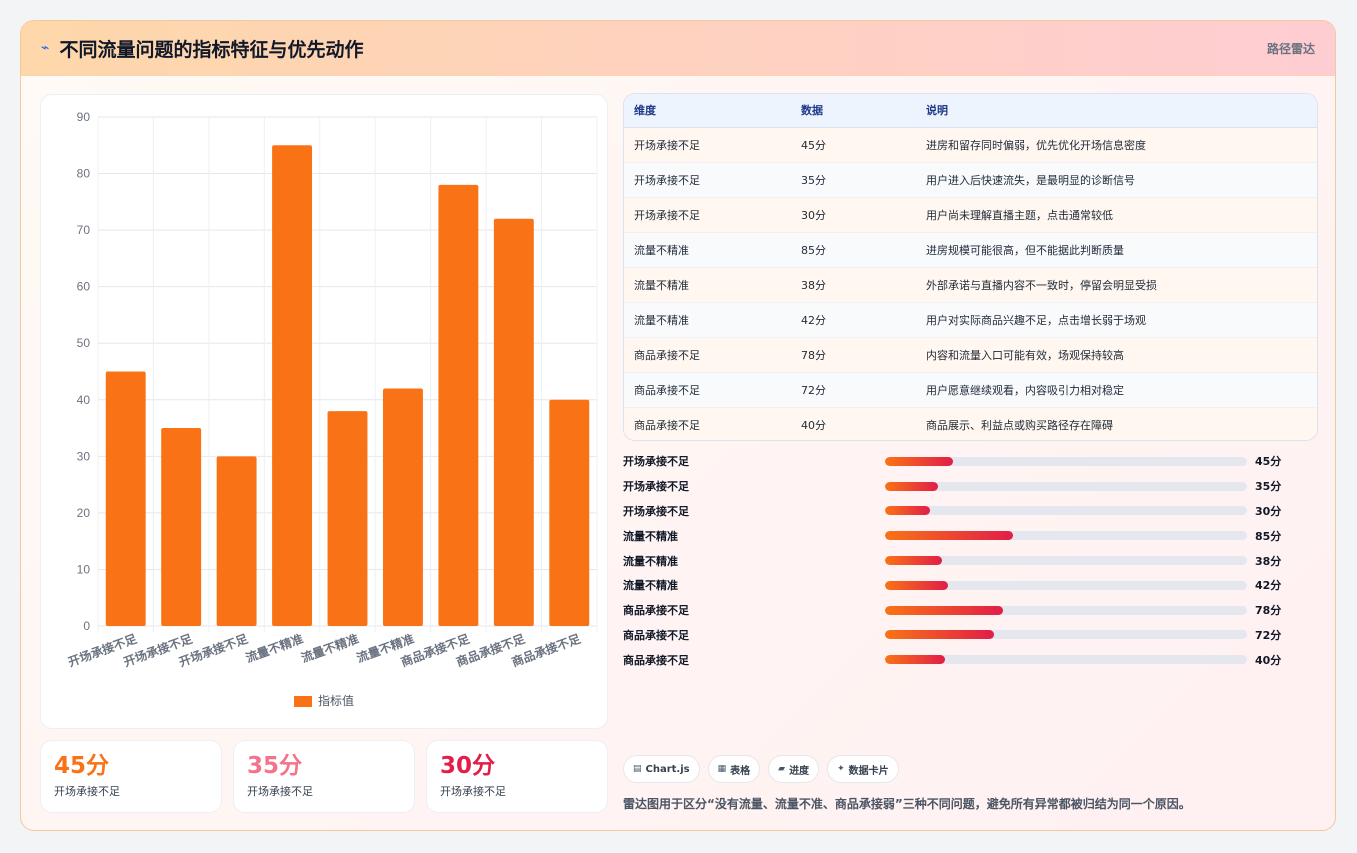 Image resolution: width=1357 pixels, height=853 pixels. Describe the element at coordinates (740, 771) in the screenshot. I see `chip-label: 表格` at that location.